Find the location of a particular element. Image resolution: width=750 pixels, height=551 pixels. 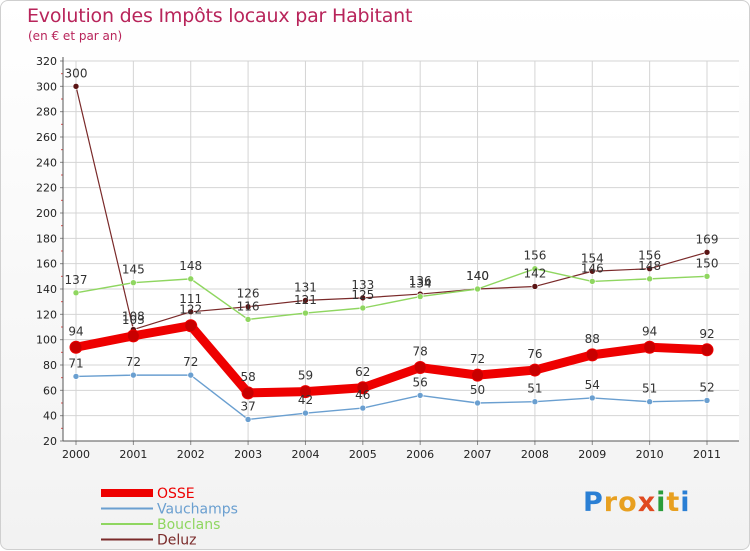

legend-label-vauchamps: Vauchamps is located at coordinates (197, 510).